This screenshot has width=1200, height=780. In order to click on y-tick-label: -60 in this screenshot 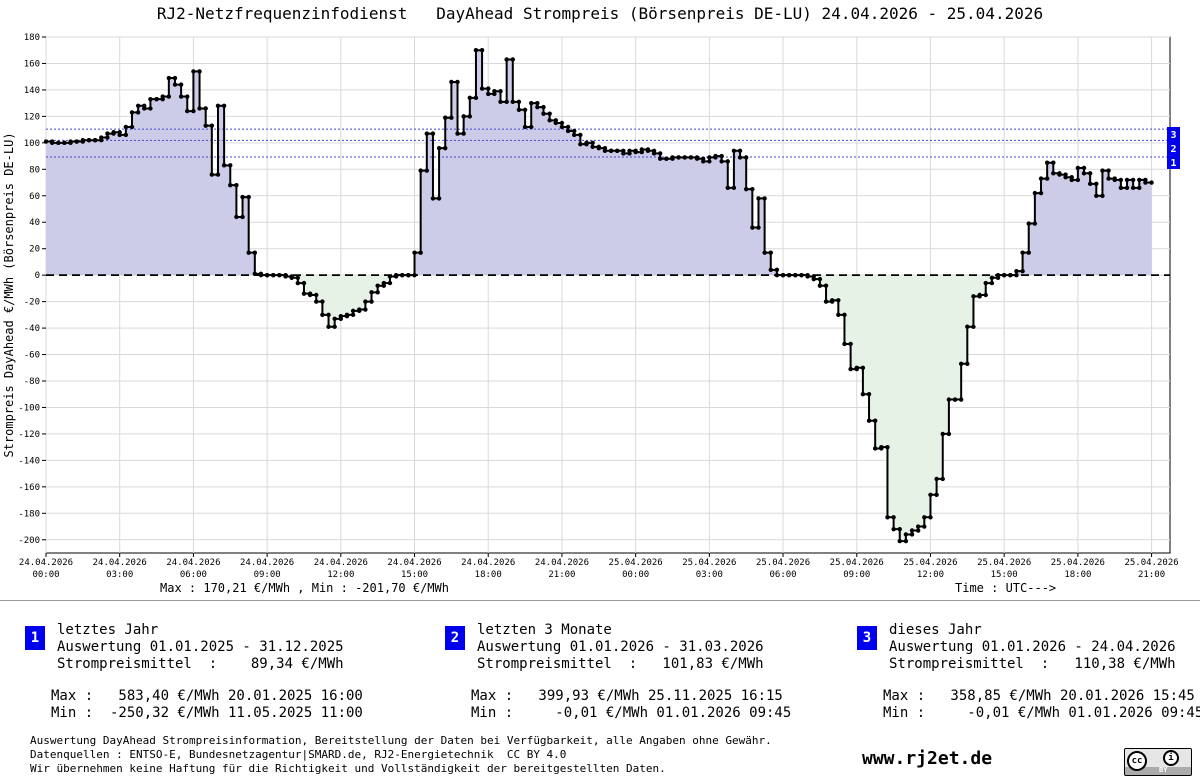, I will do `click(32, 356)`.